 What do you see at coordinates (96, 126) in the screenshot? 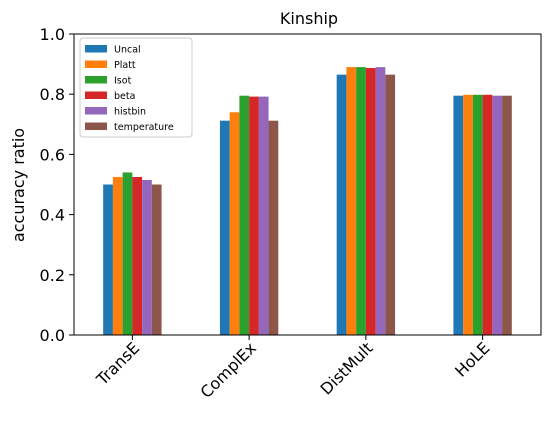
I see `legend-swatch-temperature` at bounding box center [96, 126].